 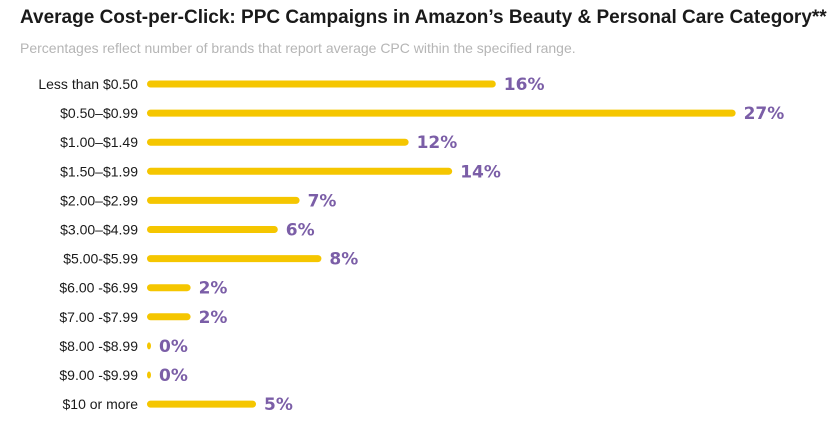 I want to click on category-label-7-00-7-99: $7.00 -$7.99, so click(x=98, y=317).